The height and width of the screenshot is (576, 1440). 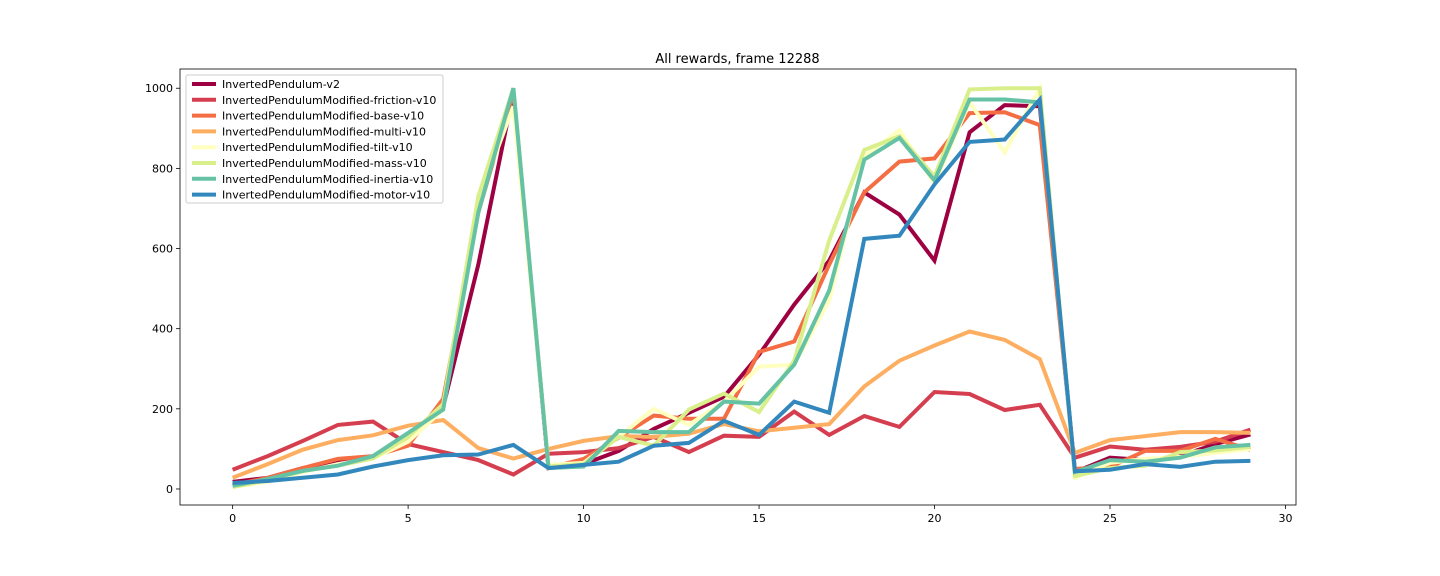 I want to click on legend-label: InvertedPendulumModified-inertia-v10, so click(x=327, y=179).